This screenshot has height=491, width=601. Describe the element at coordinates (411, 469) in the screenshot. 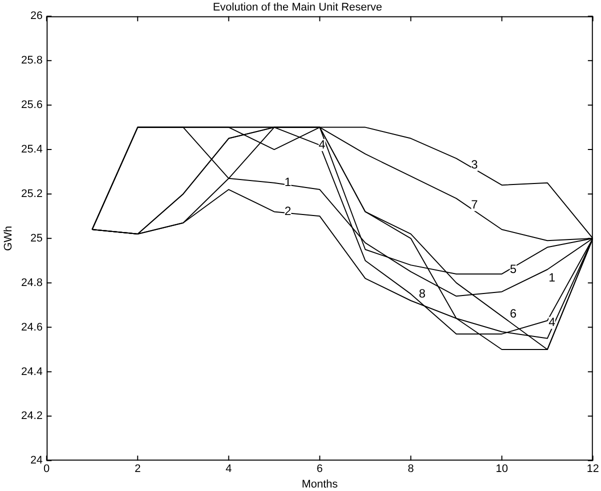

I see `x-tick-label: 8` at that location.